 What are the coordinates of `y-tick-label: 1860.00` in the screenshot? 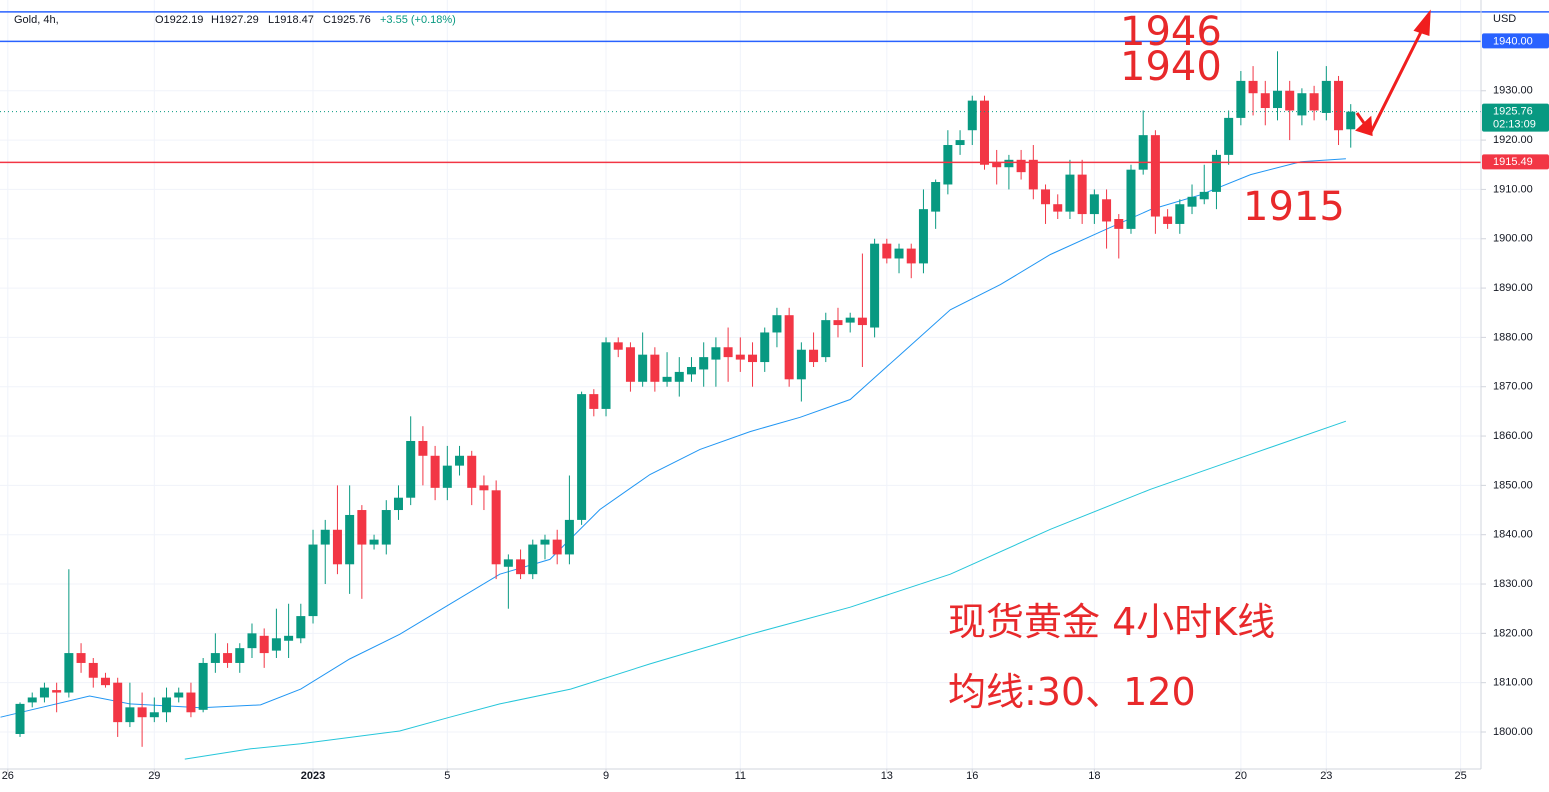 It's located at (1513, 436).